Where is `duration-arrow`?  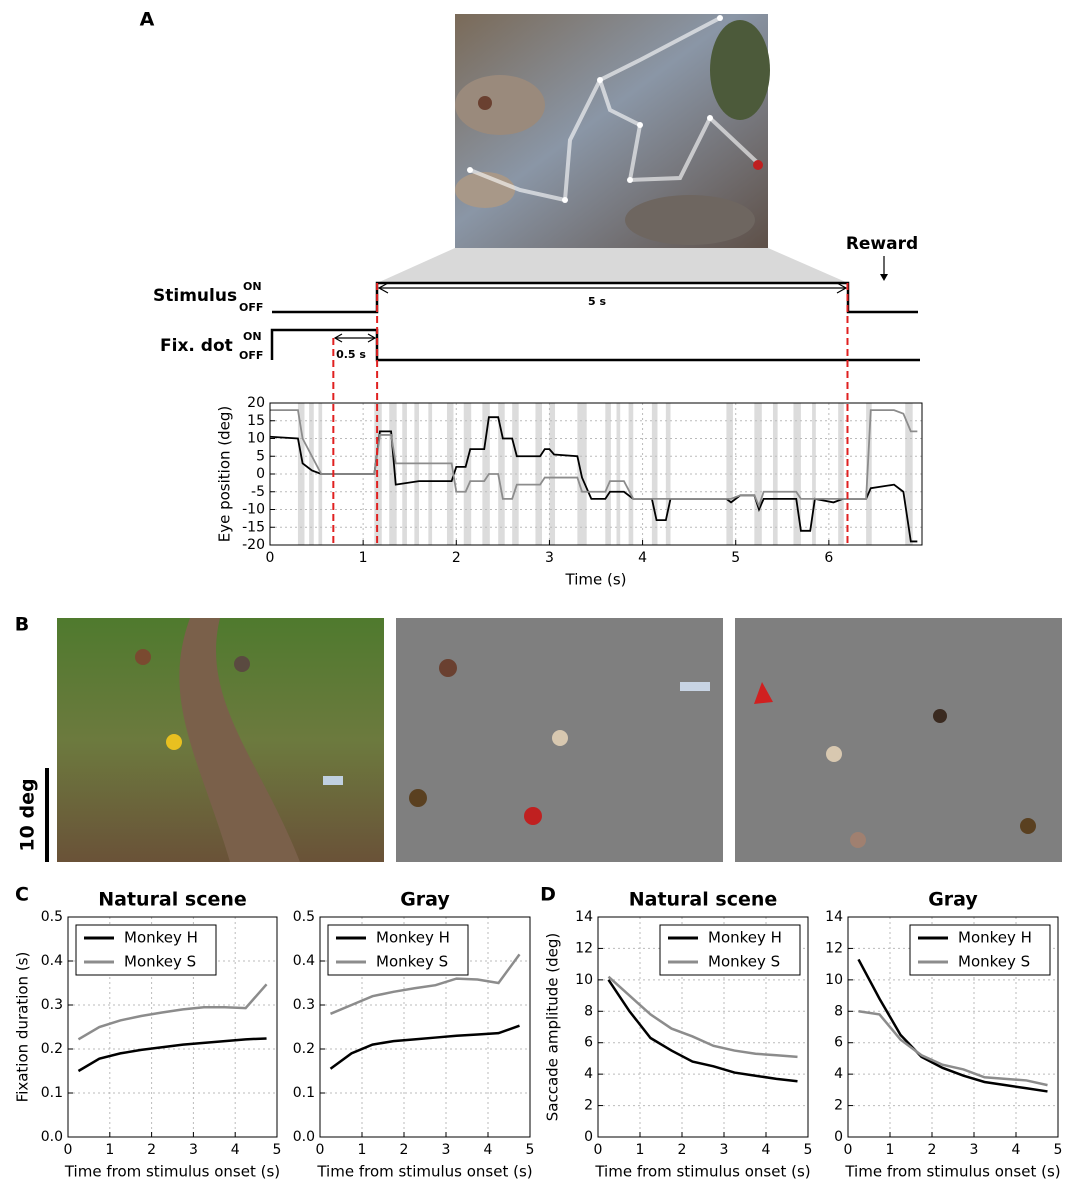
duration-arrow is located at coordinates (609, 299).